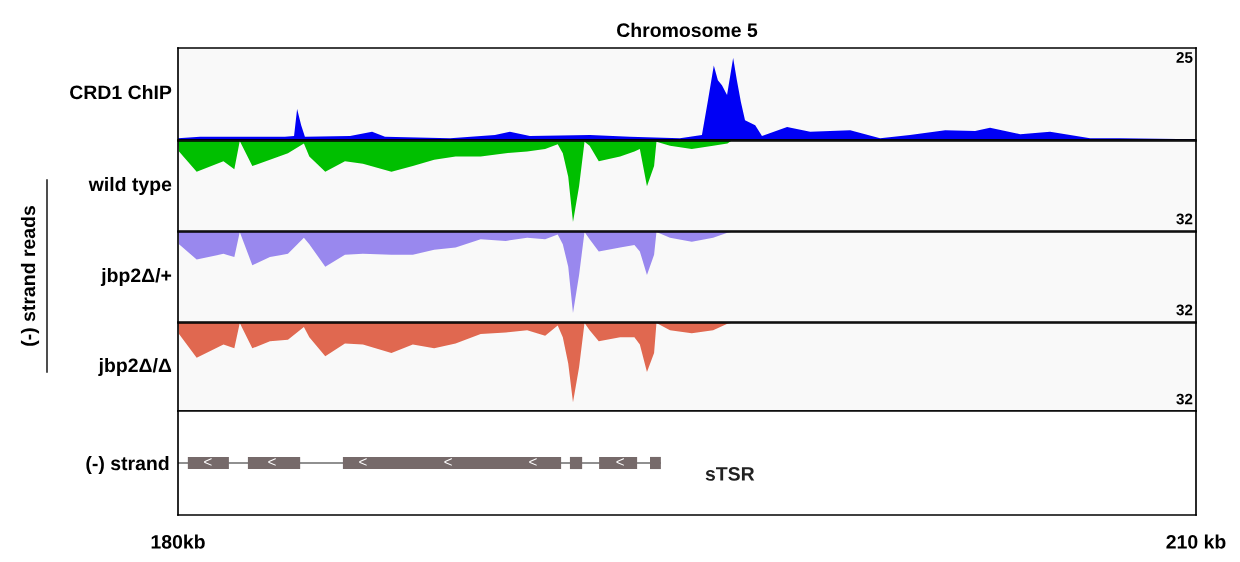 The height and width of the screenshot is (562, 1240). I want to click on x-tick-label: 180kb, so click(178, 541).